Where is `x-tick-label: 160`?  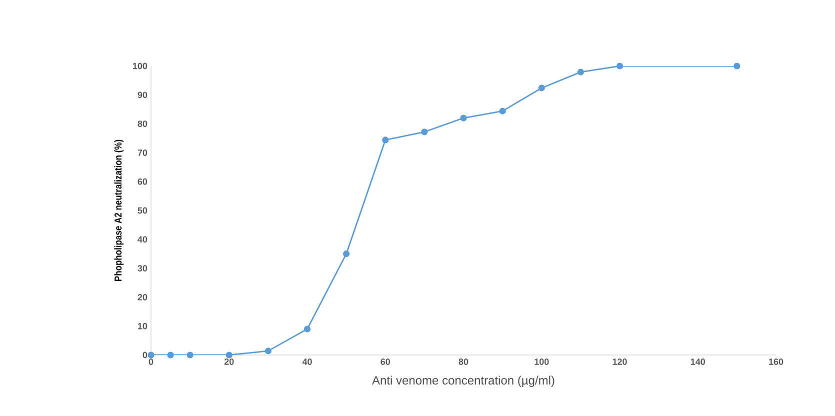 x-tick-label: 160 is located at coordinates (776, 361).